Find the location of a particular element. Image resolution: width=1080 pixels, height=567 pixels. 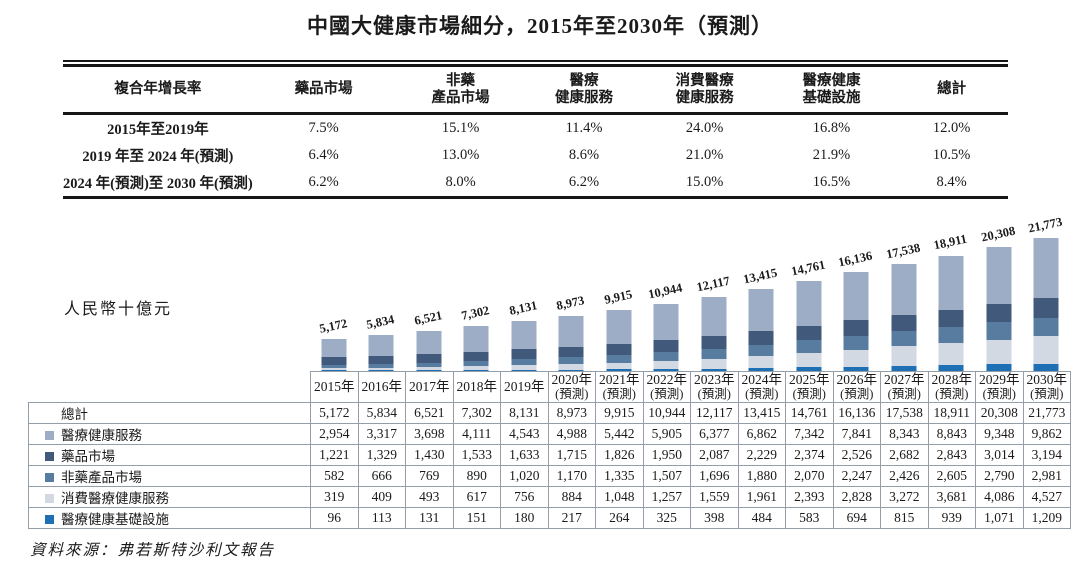

value-cell: 1,559 is located at coordinates (714, 497).